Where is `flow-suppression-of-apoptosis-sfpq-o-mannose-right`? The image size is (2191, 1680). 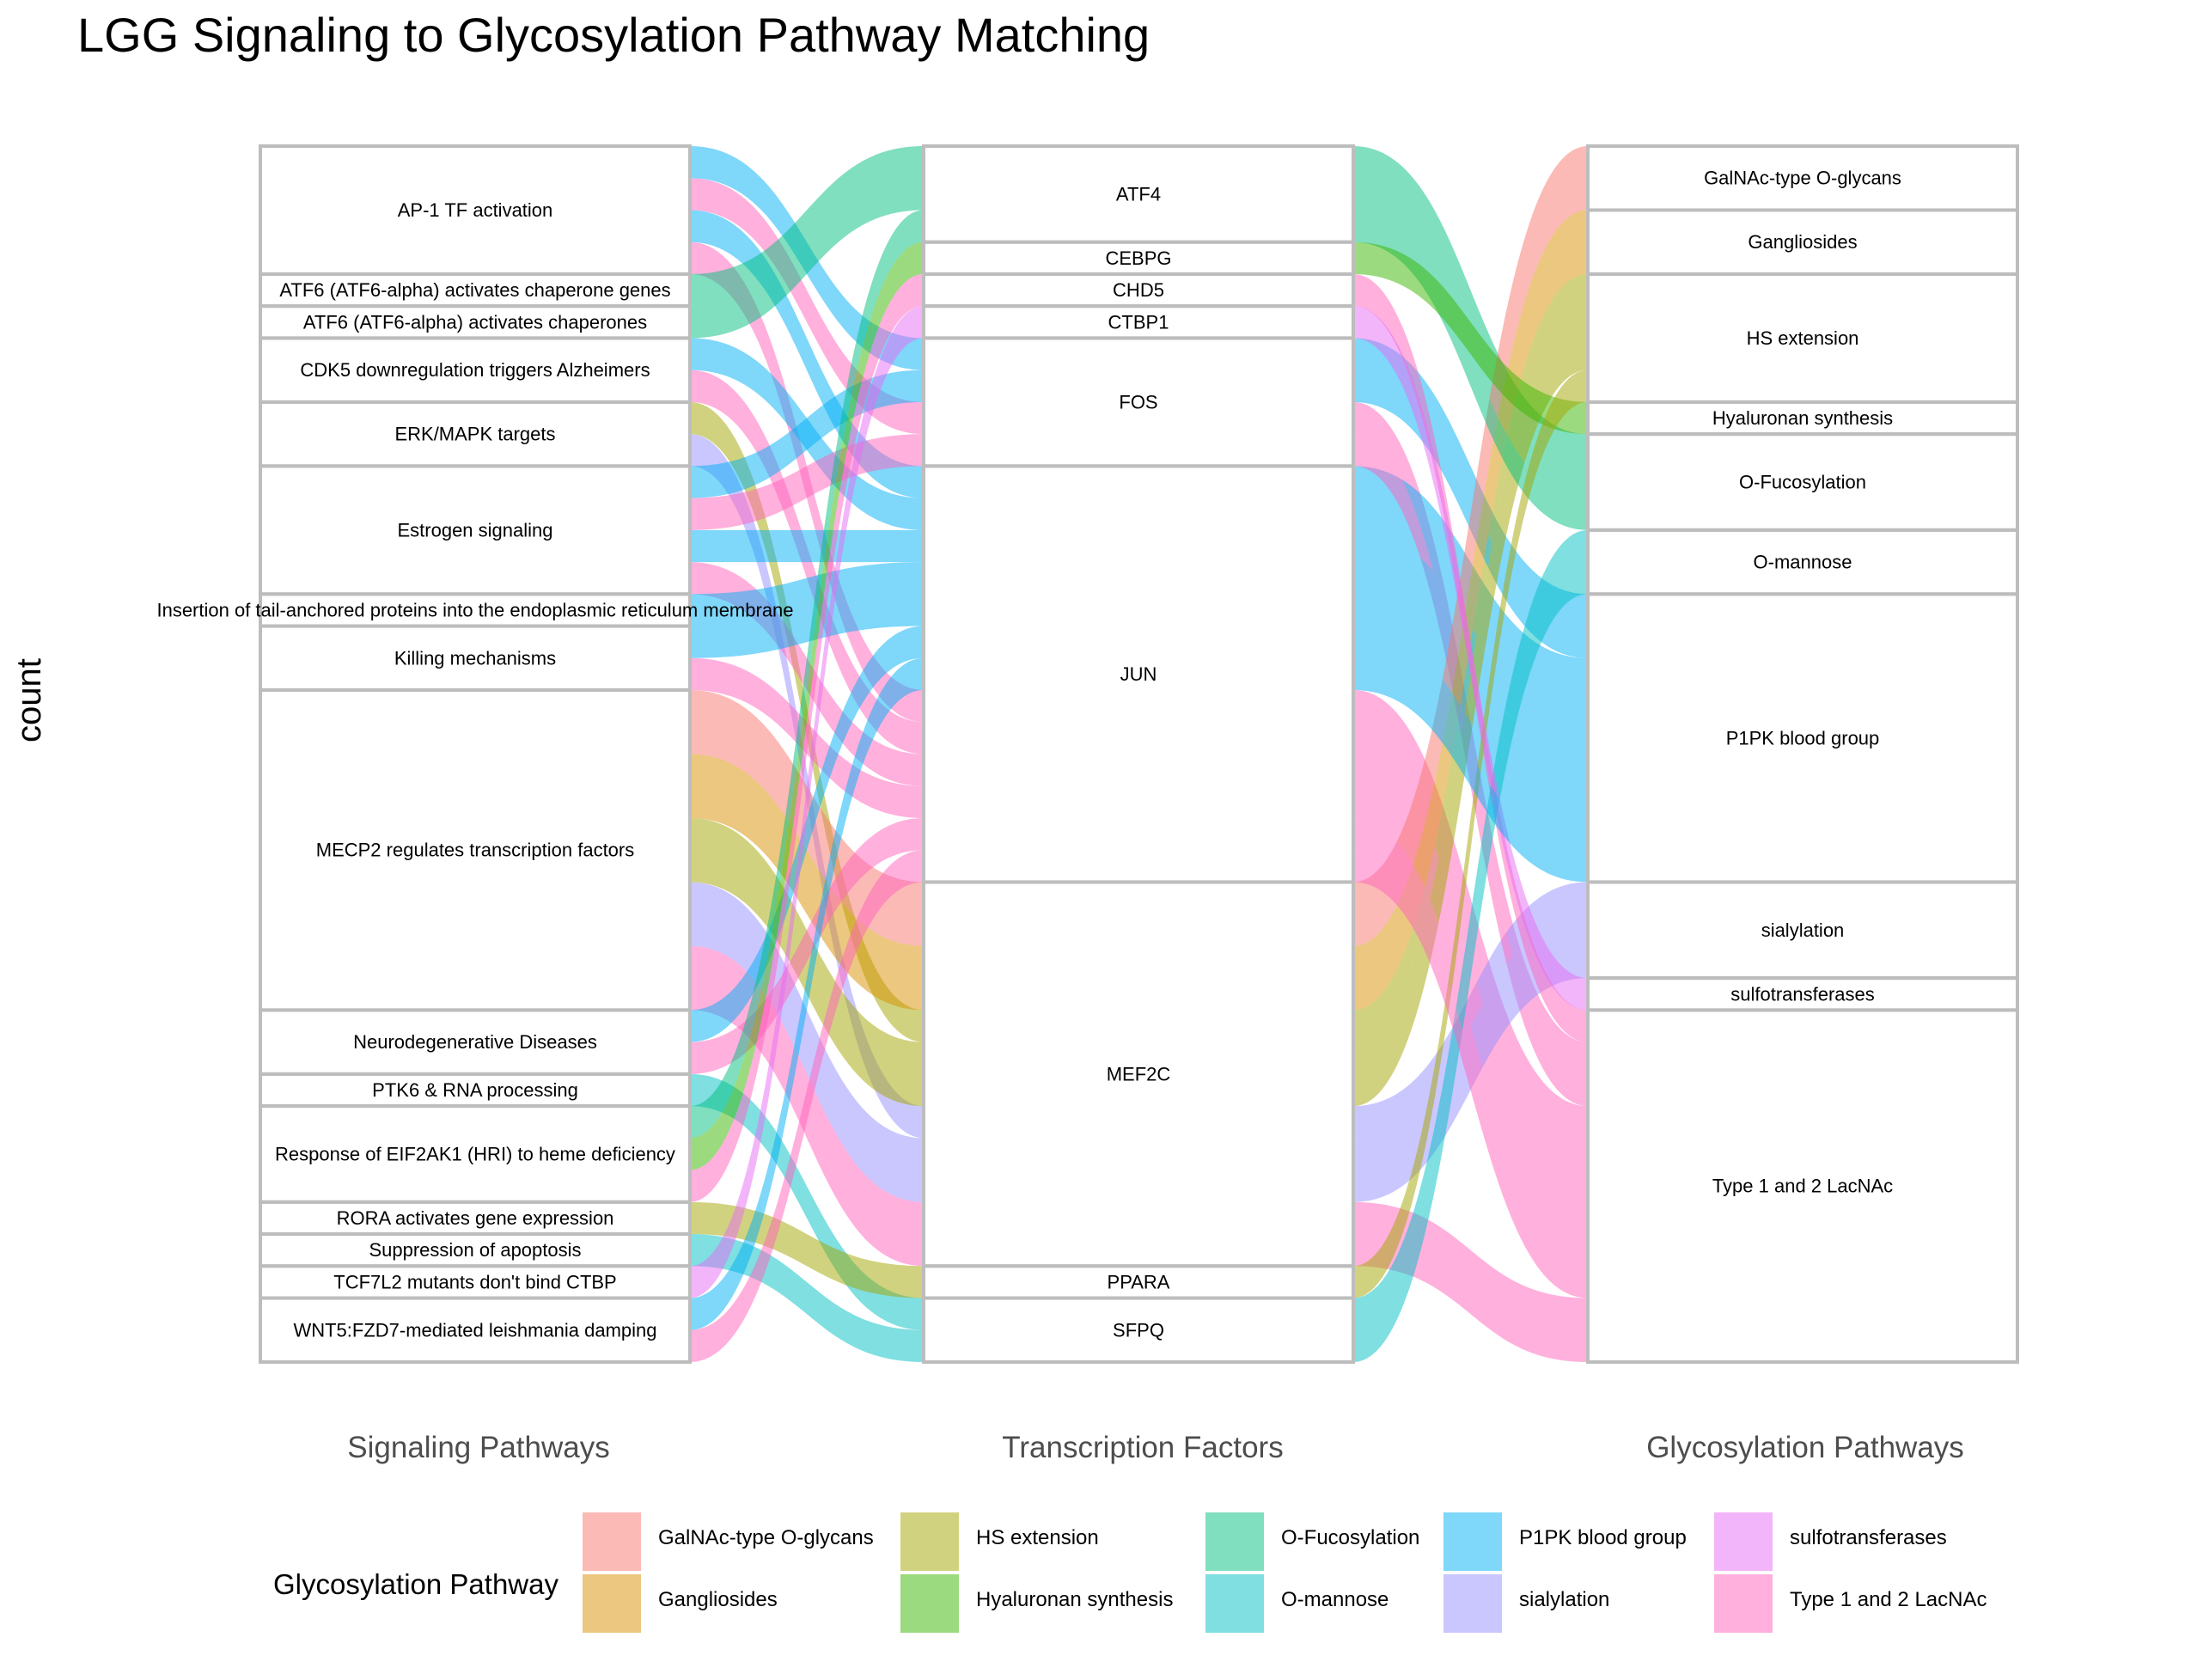
flow-suppression-of-apoptosis-sfpq-o-mannose-right is located at coordinates (1471, 962).